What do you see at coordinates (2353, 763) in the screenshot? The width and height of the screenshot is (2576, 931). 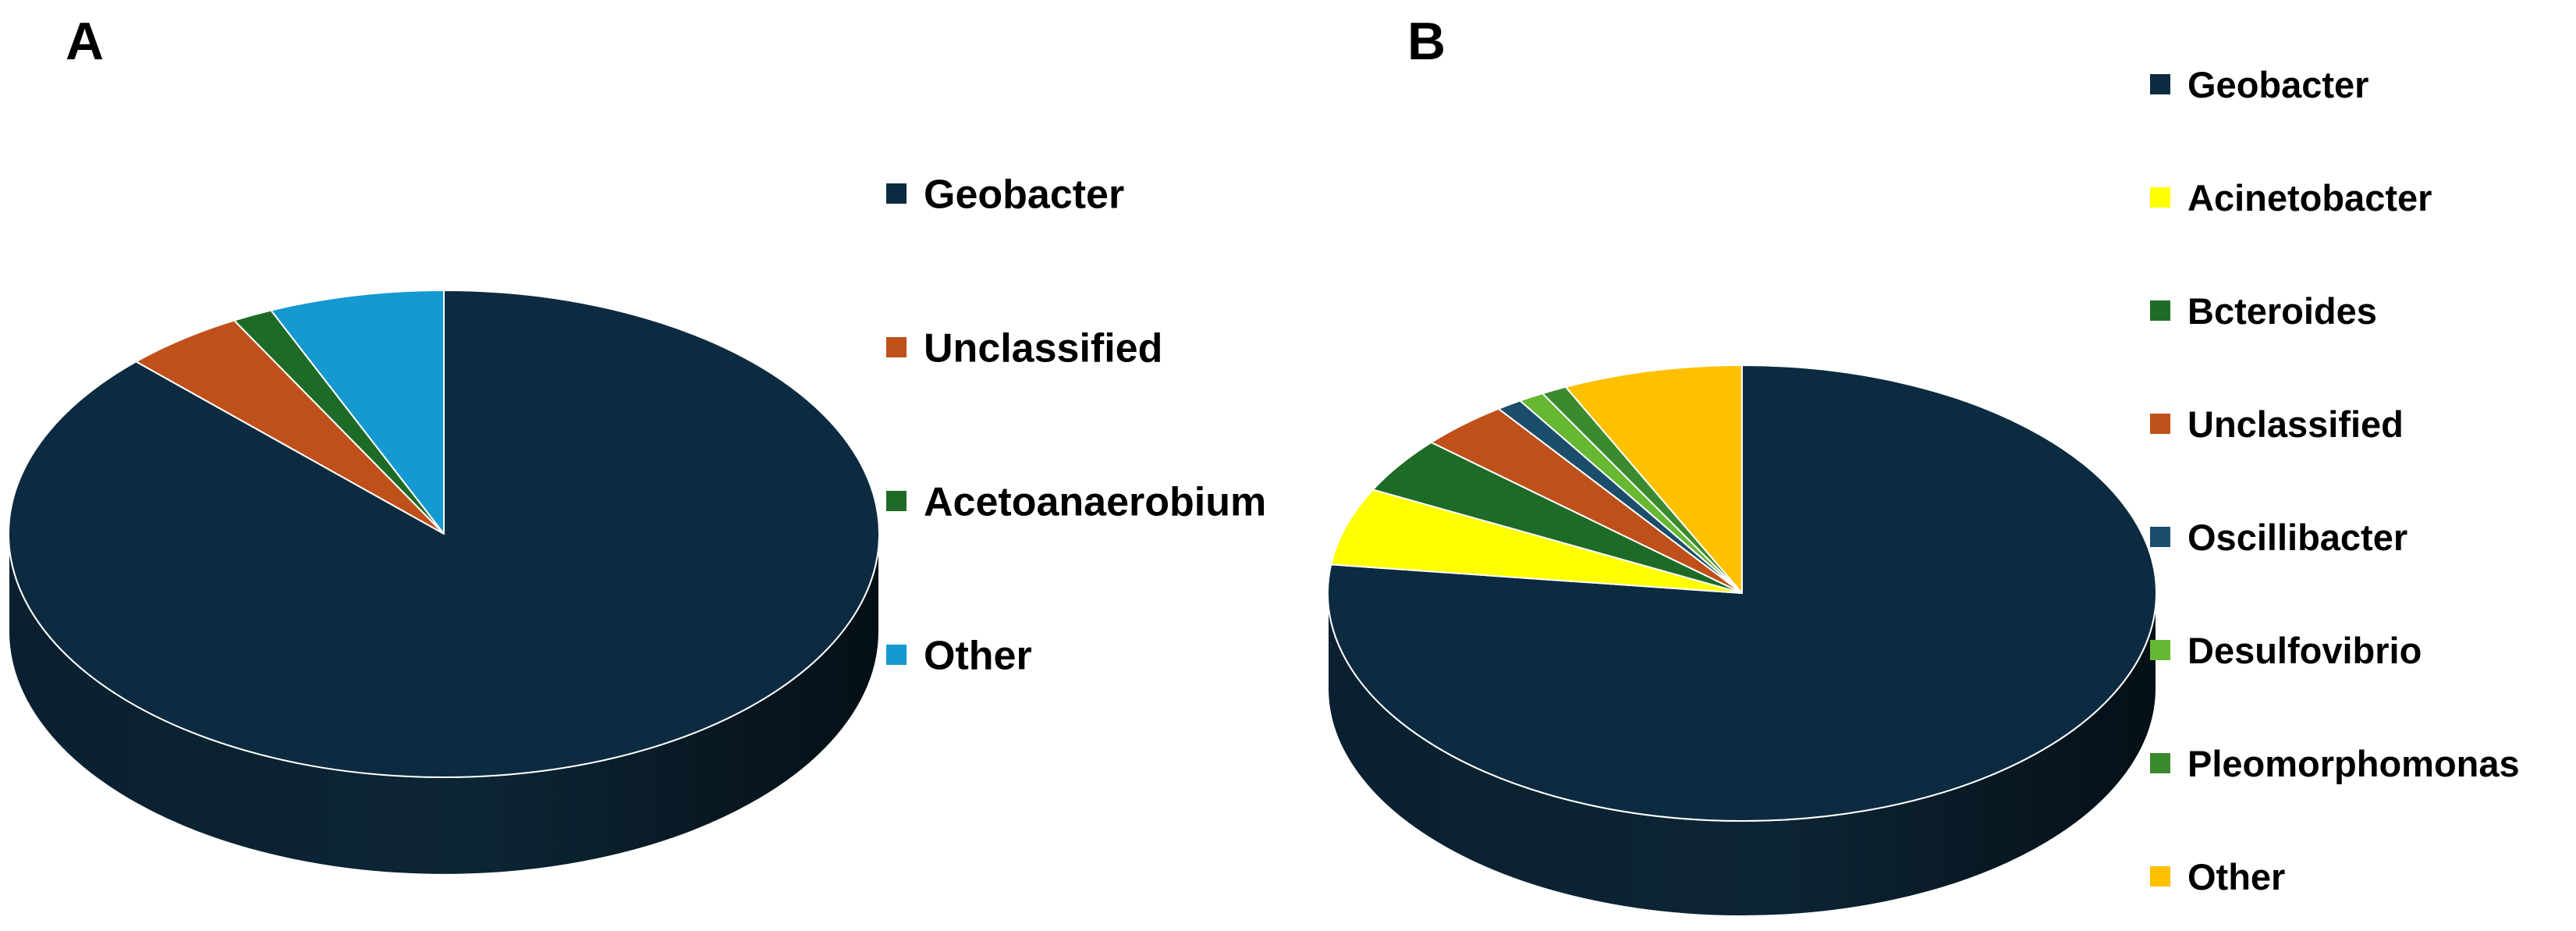 I see `legend-label-pleomorphomonas: Pleomorphomonas` at bounding box center [2353, 763].